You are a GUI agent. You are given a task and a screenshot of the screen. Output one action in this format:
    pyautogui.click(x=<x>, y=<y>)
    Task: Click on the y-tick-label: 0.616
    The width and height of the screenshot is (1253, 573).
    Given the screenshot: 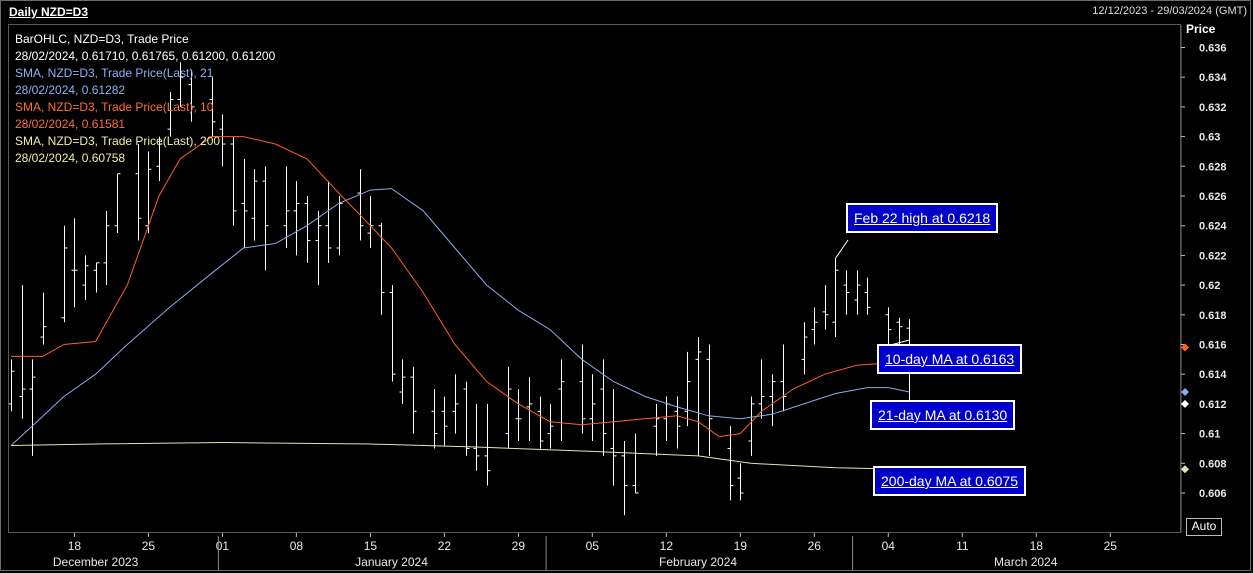 What is the action you would take?
    pyautogui.click(x=1213, y=346)
    